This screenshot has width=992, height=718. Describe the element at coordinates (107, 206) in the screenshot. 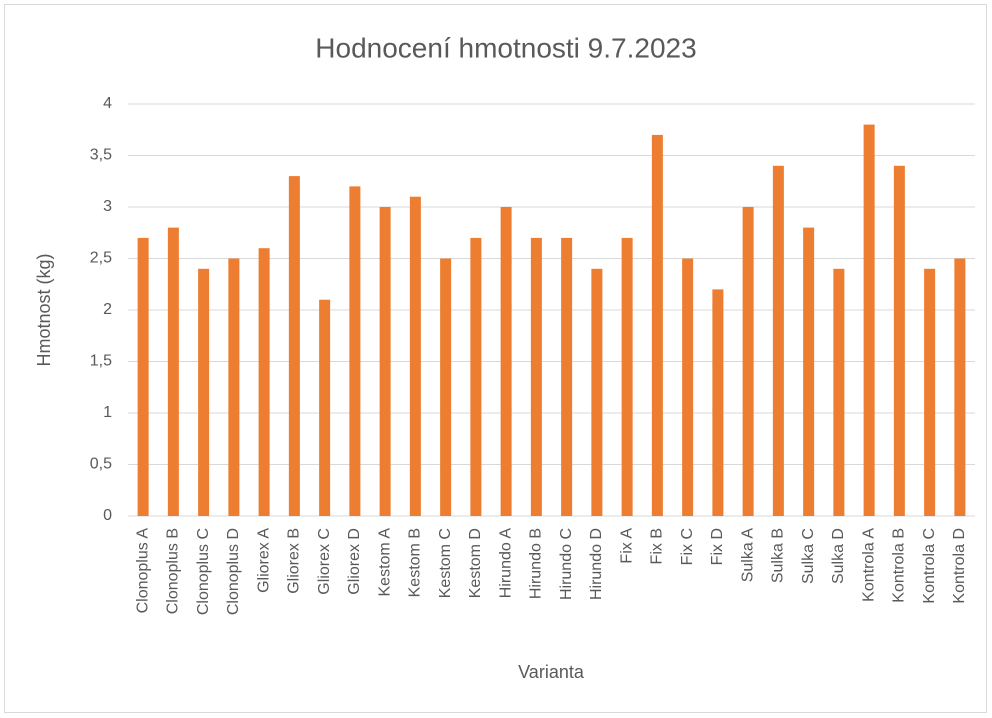

I see `y-tick-label: 3` at that location.